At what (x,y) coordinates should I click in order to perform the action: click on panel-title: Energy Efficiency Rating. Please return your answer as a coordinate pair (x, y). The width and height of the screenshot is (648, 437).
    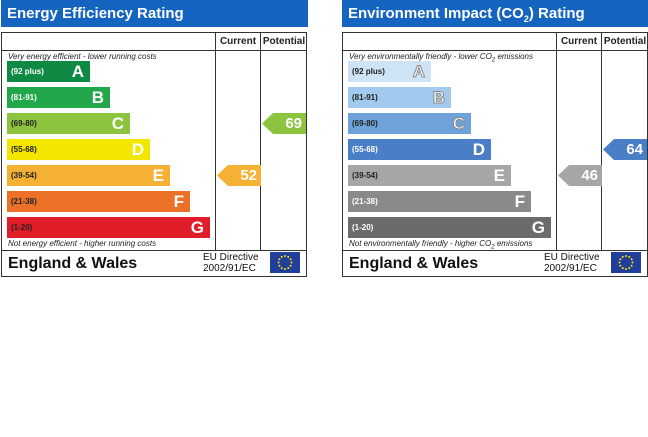
    Looking at the image, I should click on (154, 13).